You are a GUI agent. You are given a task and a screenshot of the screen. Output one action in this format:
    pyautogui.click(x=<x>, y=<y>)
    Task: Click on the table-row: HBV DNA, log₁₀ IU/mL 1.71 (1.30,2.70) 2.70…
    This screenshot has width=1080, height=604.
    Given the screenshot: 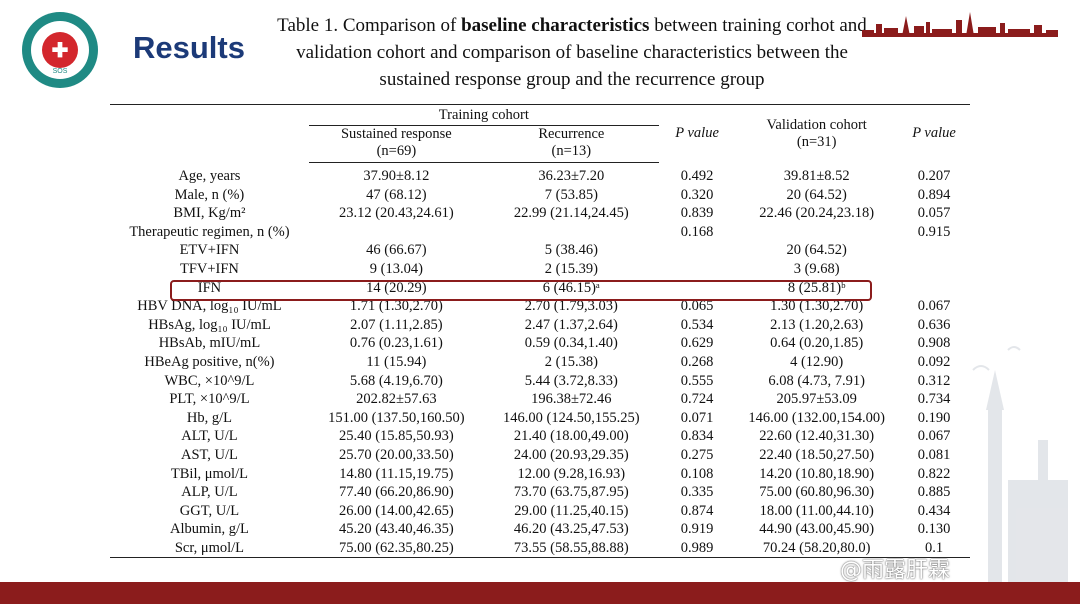 What is the action you would take?
    pyautogui.click(x=540, y=306)
    